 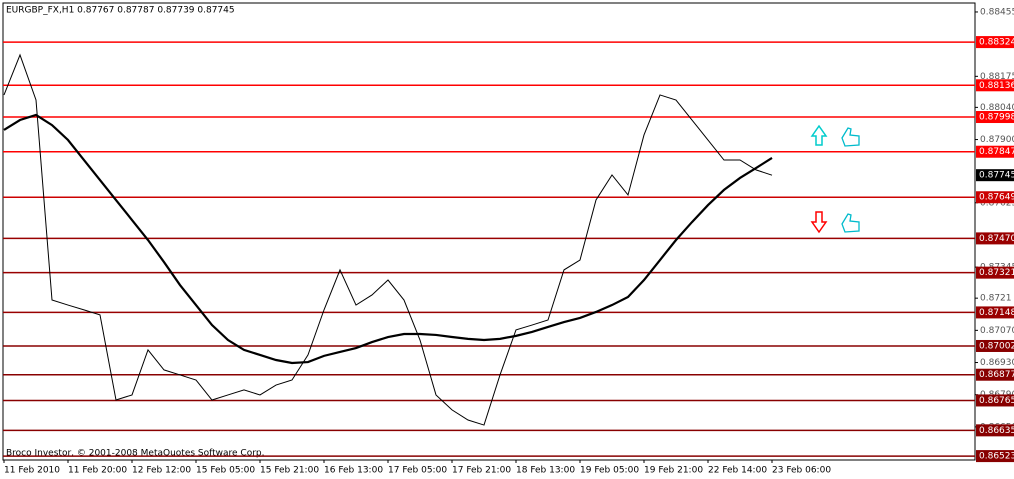 I want to click on level-label: 0.86635, so click(x=996, y=431).